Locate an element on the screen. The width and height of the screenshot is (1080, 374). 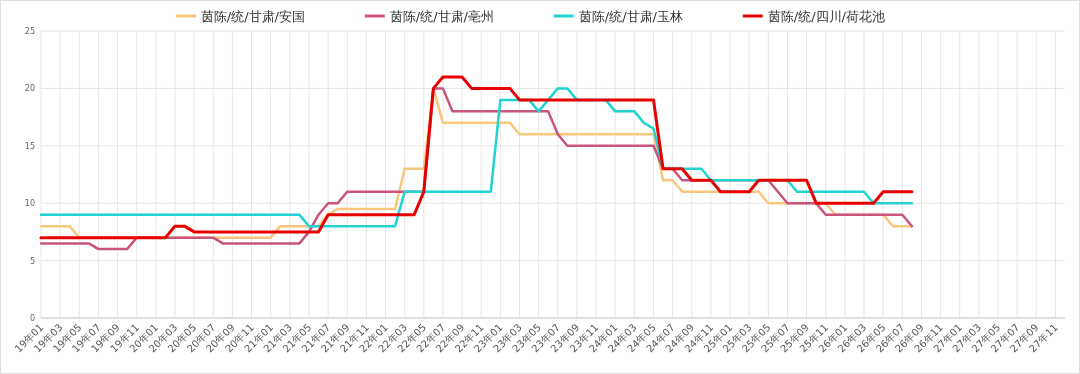
y-tick-label: 20 is located at coordinates (29, 89).